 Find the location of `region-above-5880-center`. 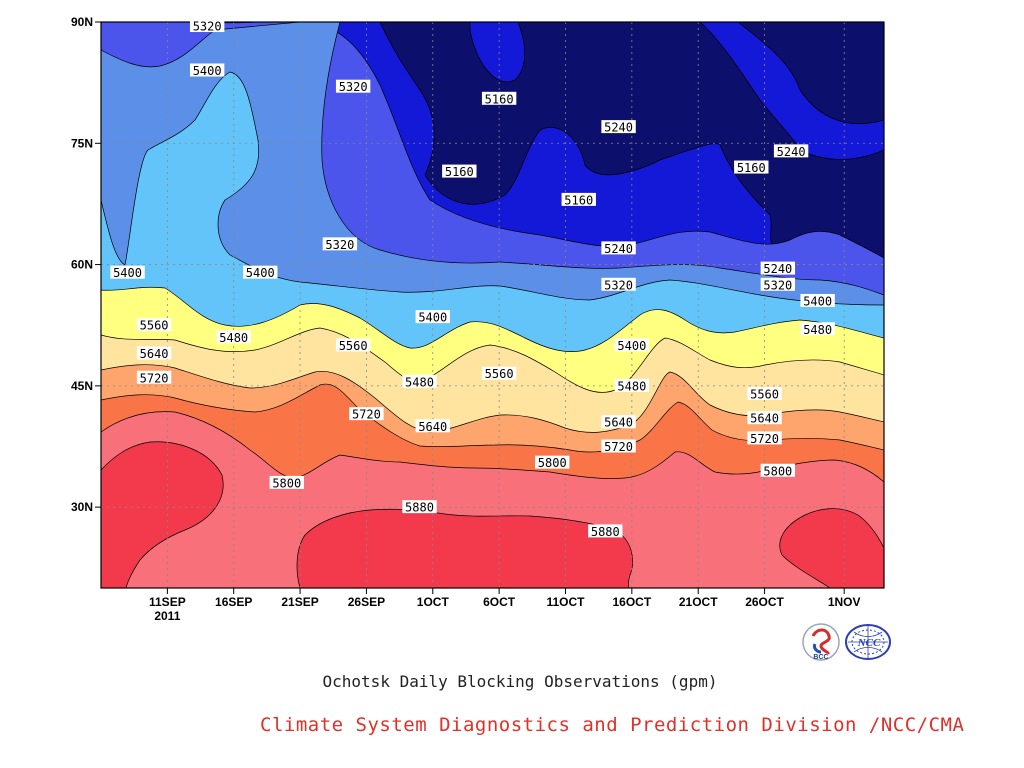

region-above-5880-center is located at coordinates (464, 548).